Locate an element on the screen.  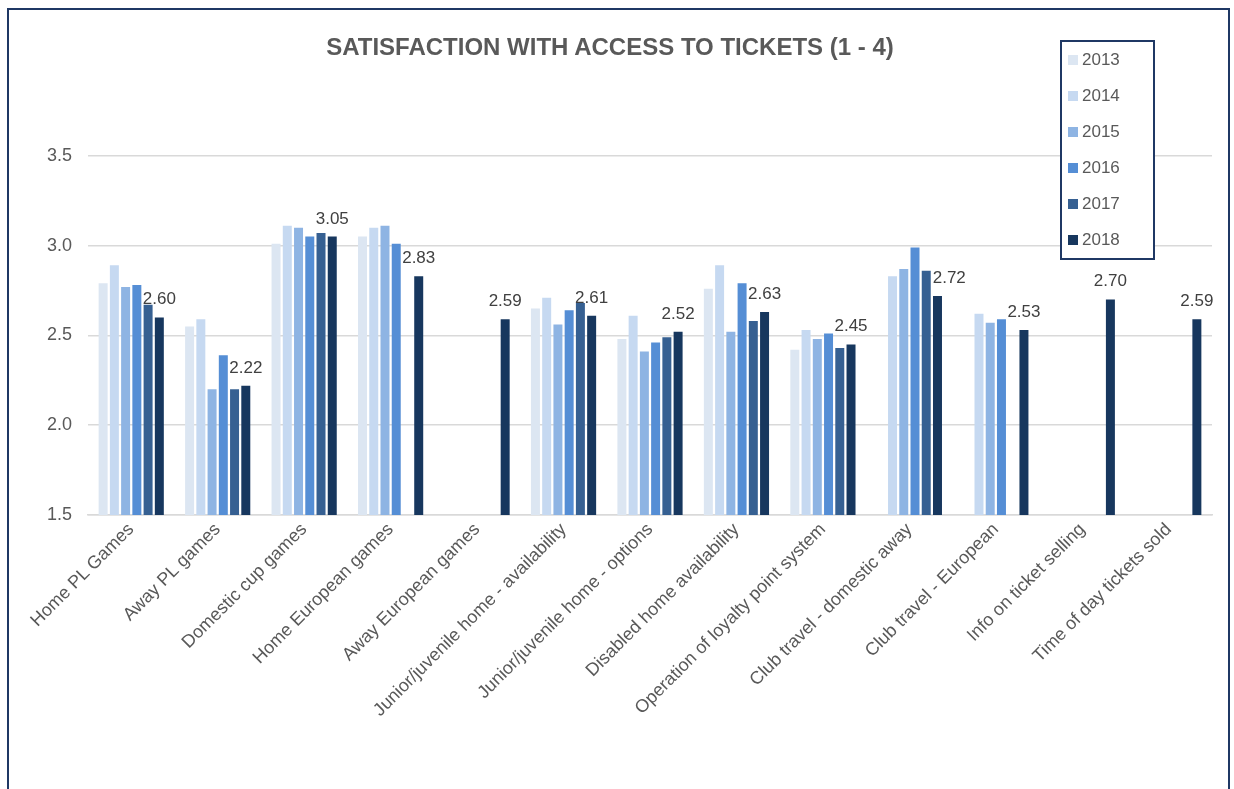
legend-label: 2014 is located at coordinates (1101, 96).